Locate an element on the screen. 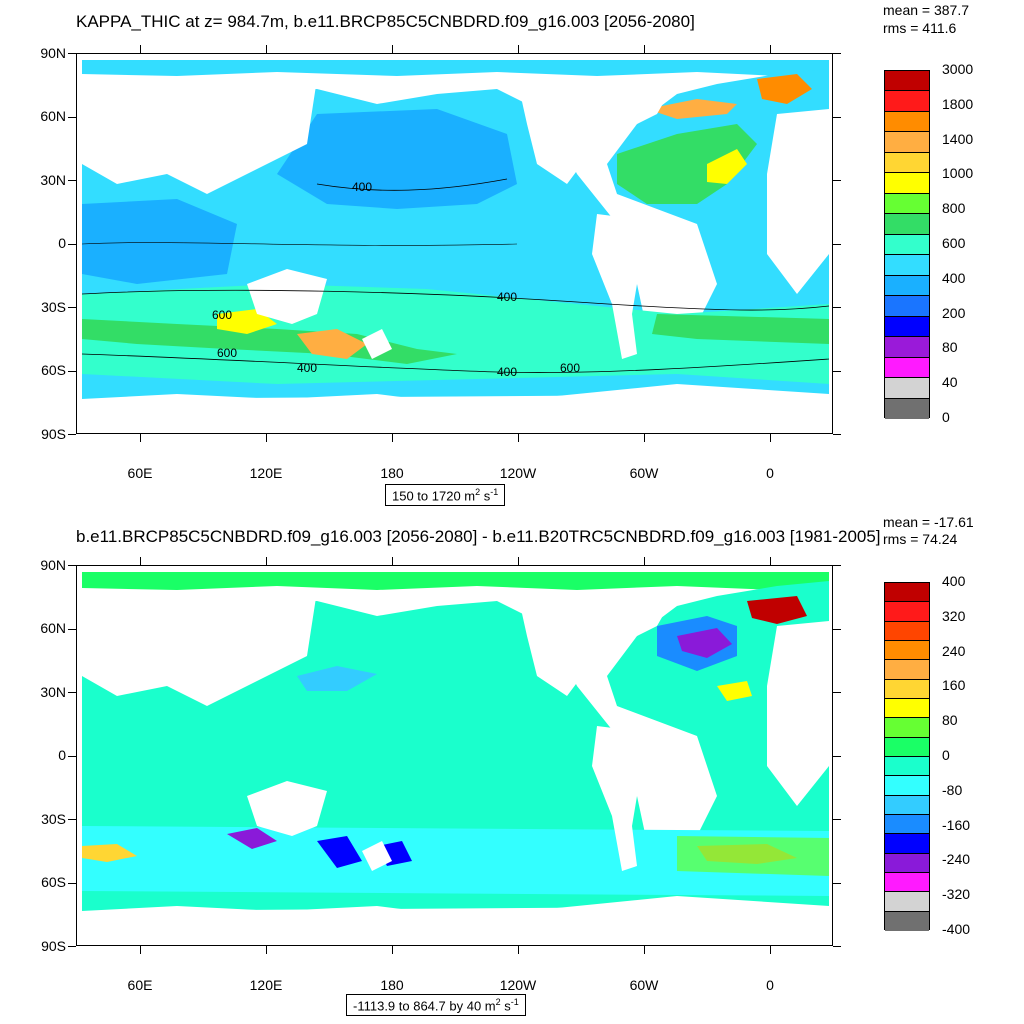 The image size is (1024, 1024). top-colorbar-label: 80 is located at coordinates (950, 347).